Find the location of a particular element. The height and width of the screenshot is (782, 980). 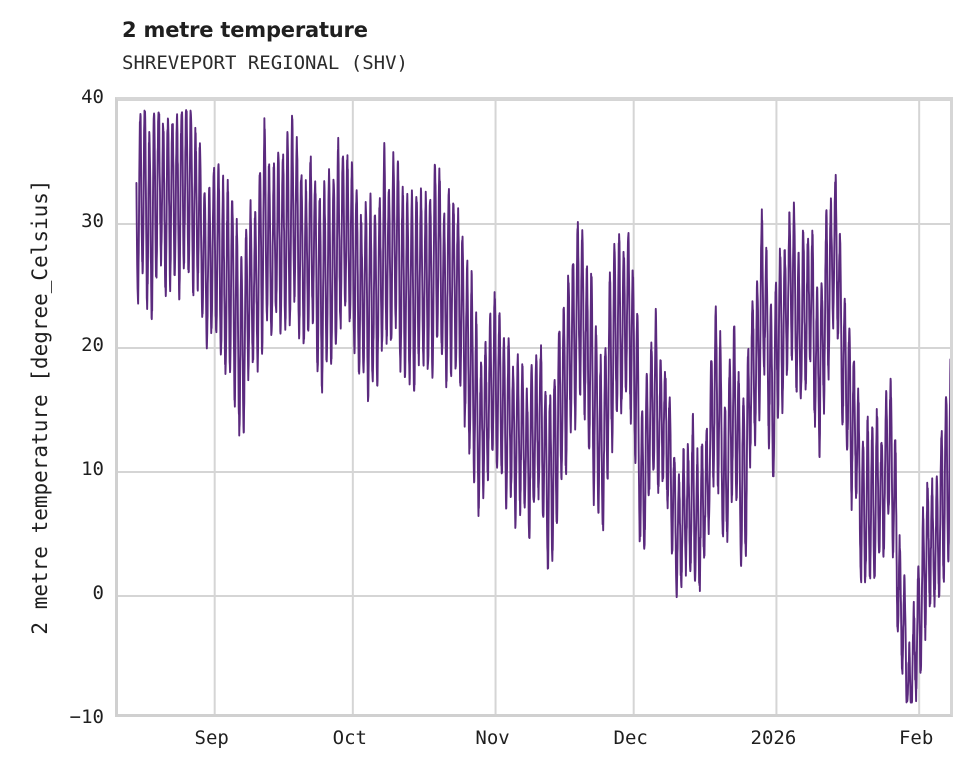

y-tick-label: 40 is located at coordinates (92, 97).